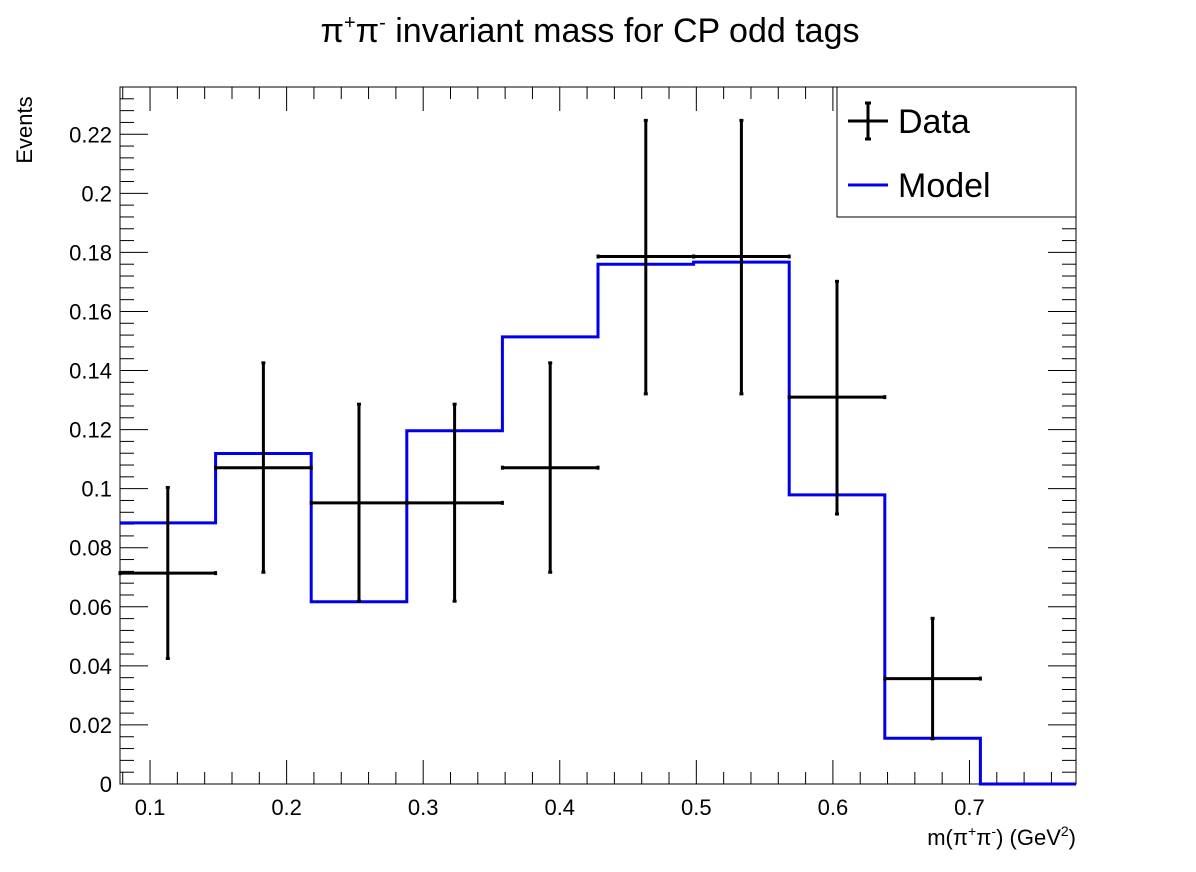 Image resolution: width=1196 pixels, height=872 pixels. Describe the element at coordinates (969, 807) in the screenshot. I see `x-tick-label: 0.7` at that location.